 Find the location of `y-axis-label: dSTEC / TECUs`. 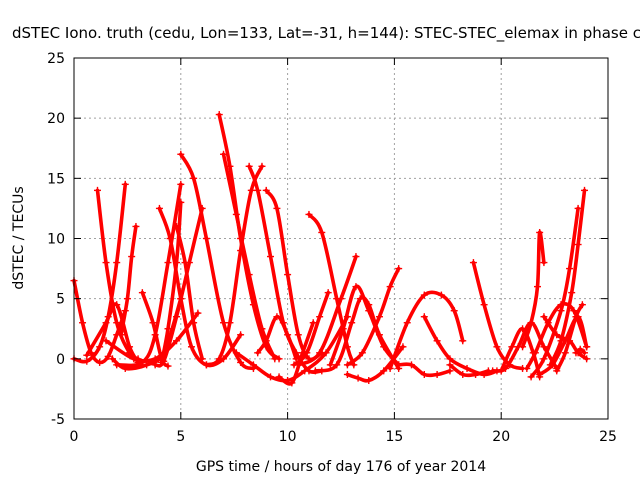

y-axis-label: dSTEC / TECUs is located at coordinates (19, 237).